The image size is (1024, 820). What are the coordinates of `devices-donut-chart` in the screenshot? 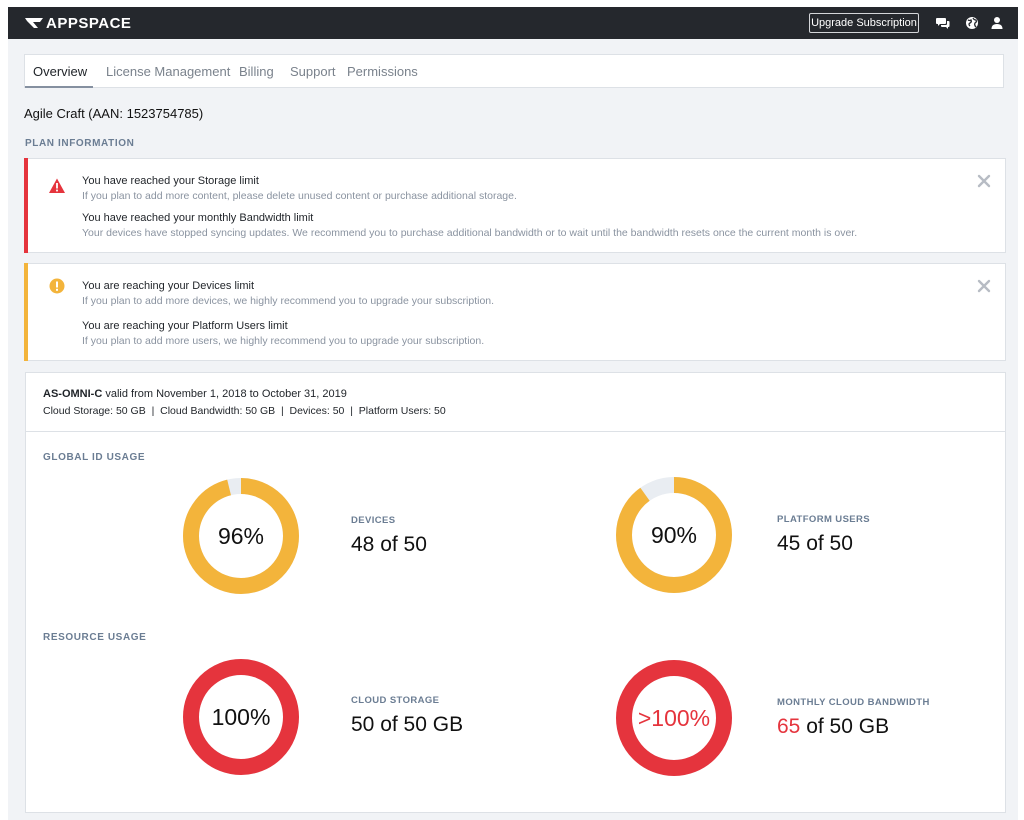 It's located at (241, 536).